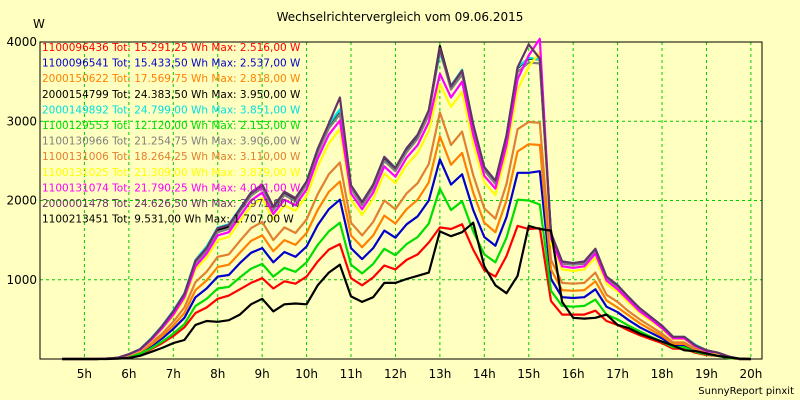 The height and width of the screenshot is (400, 800). I want to click on chart-title: Wechselrichtervergleich vom 09.06.2015, so click(400, 17).